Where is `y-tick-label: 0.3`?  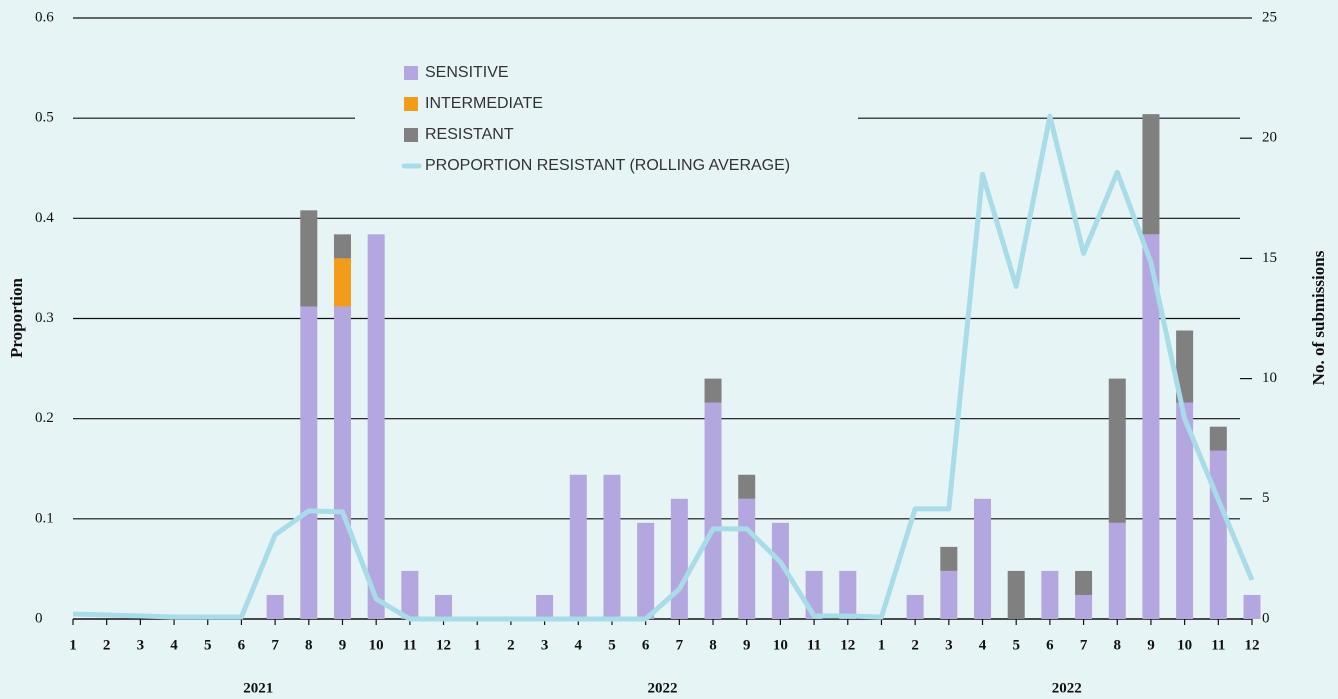 y-tick-label: 0.3 is located at coordinates (44, 318).